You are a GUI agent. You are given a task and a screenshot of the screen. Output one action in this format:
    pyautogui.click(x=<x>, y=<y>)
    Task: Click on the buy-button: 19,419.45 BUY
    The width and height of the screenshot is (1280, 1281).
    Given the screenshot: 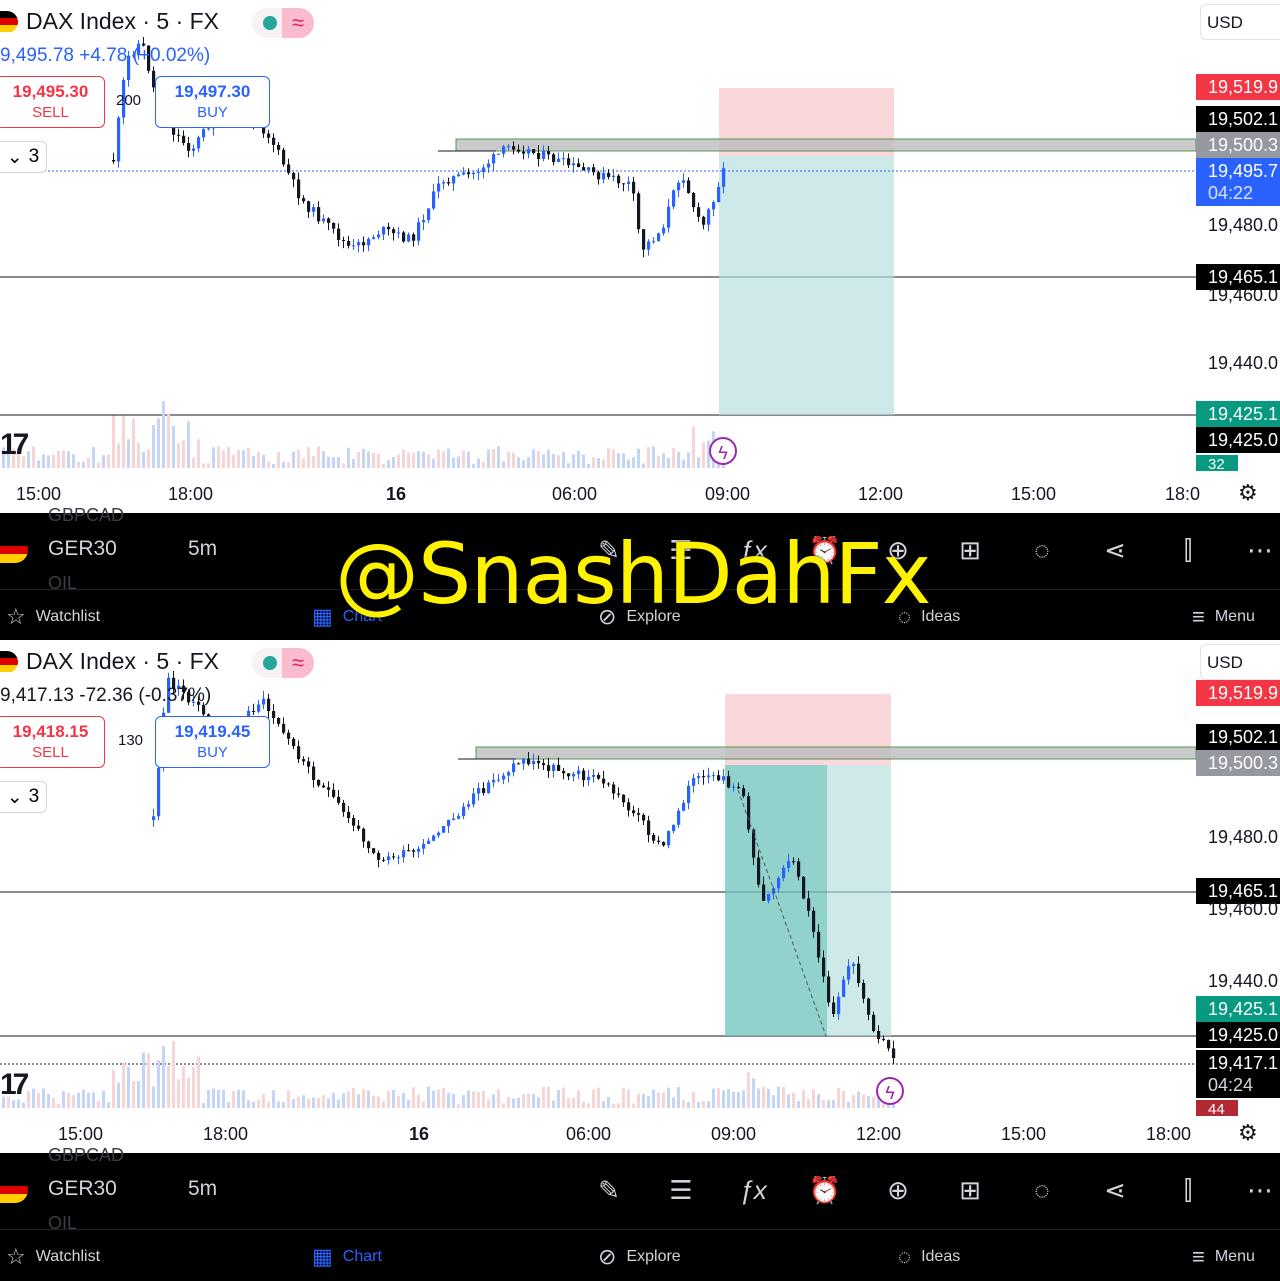 What is the action you would take?
    pyautogui.click(x=212, y=742)
    